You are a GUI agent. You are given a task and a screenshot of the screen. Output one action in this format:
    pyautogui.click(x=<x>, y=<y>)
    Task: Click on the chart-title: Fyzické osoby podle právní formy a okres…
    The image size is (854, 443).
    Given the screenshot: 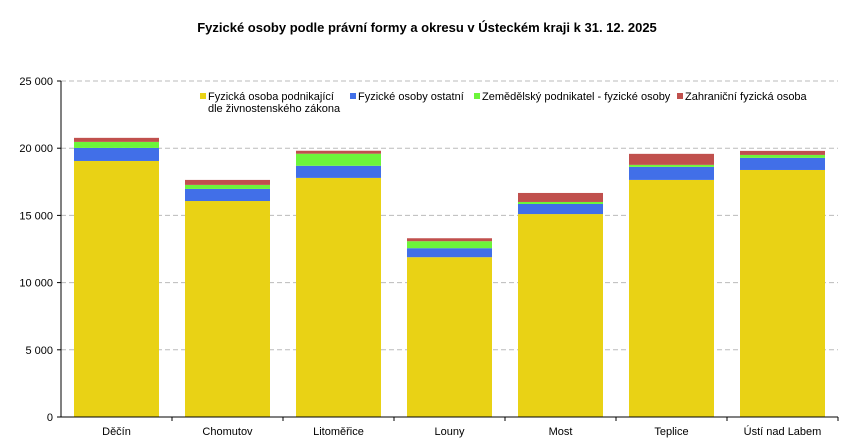 What is the action you would take?
    pyautogui.click(x=427, y=27)
    